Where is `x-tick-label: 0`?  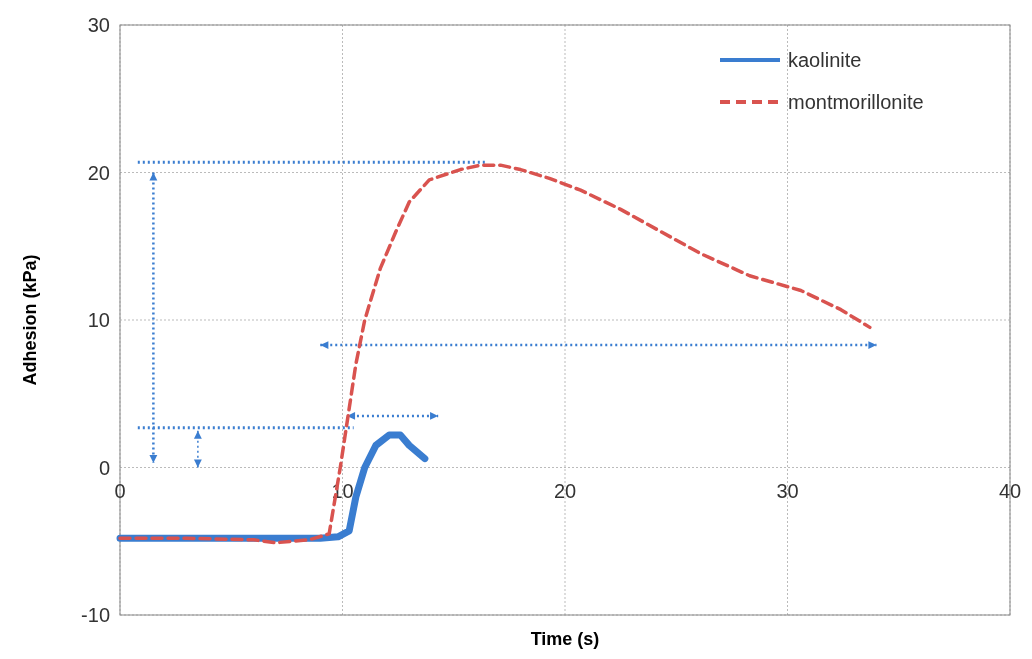 x-tick-label: 0 is located at coordinates (120, 490).